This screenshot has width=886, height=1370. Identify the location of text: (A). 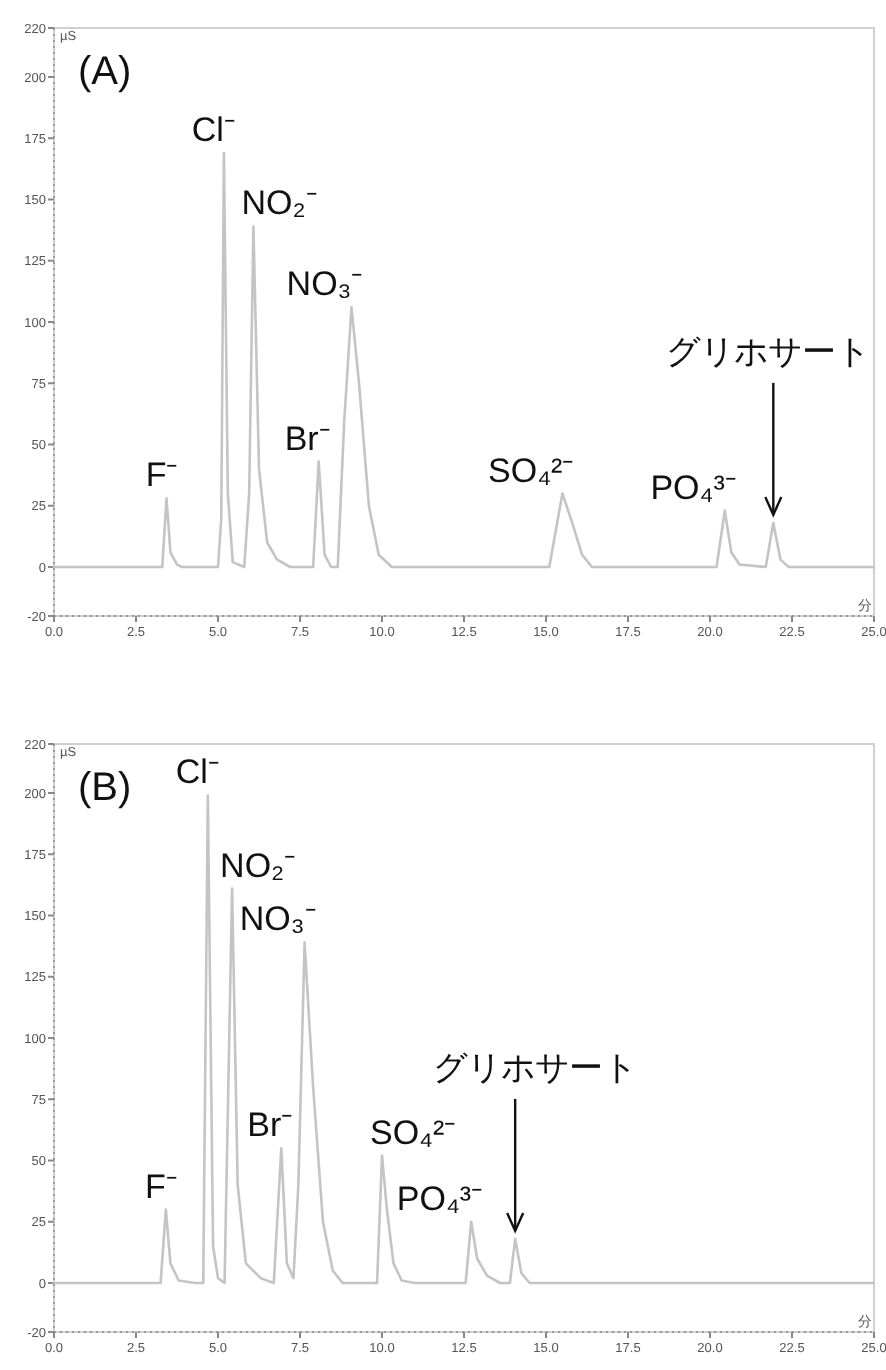
(105, 72).